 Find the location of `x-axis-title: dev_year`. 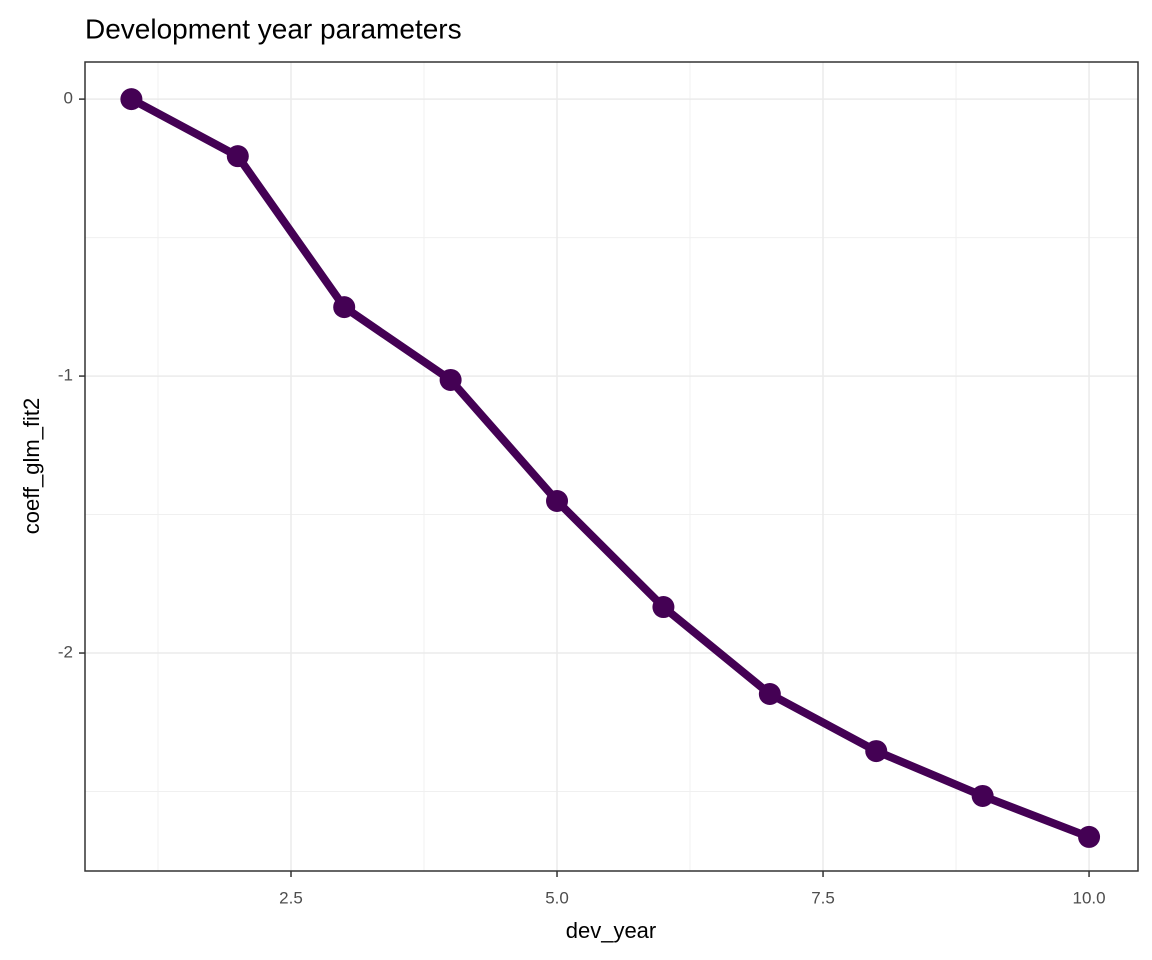

x-axis-title: dev_year is located at coordinates (611, 930).